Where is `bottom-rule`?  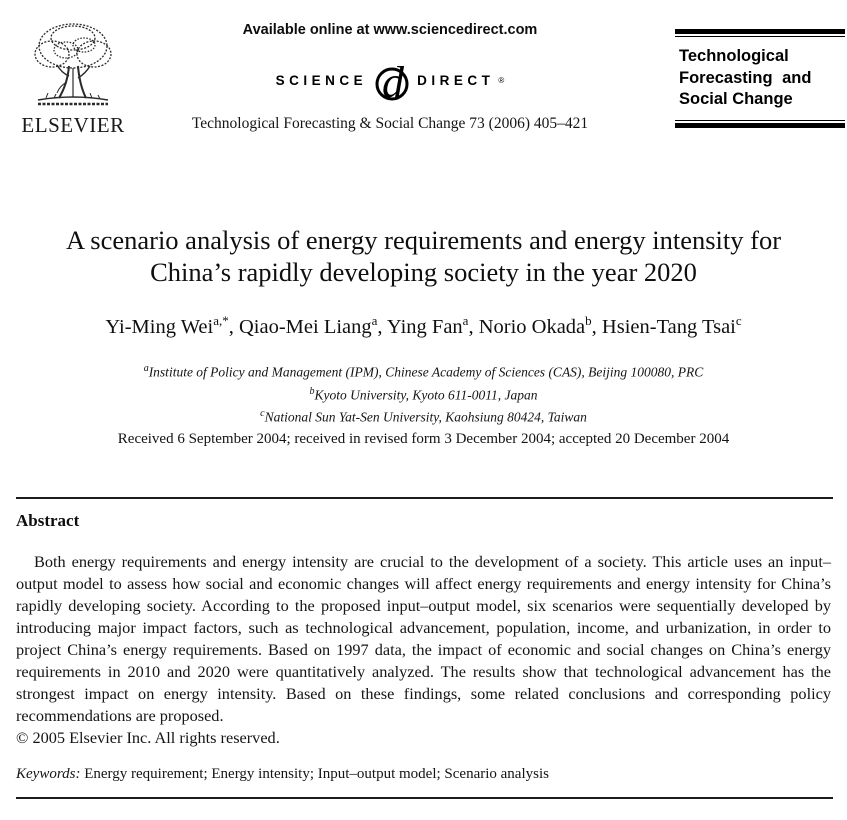 bottom-rule is located at coordinates (424, 798).